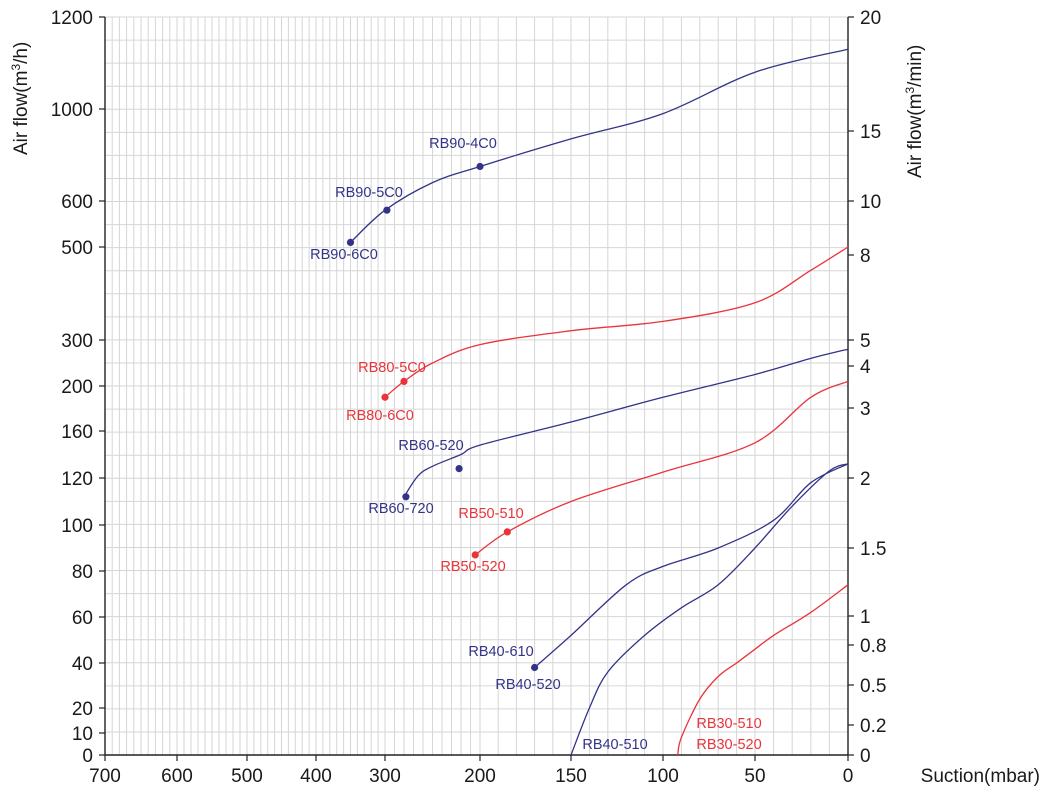 This screenshot has width=1046, height=792. I want to click on y-axis-right-title: Air flow(m3/min), so click(914, 111).